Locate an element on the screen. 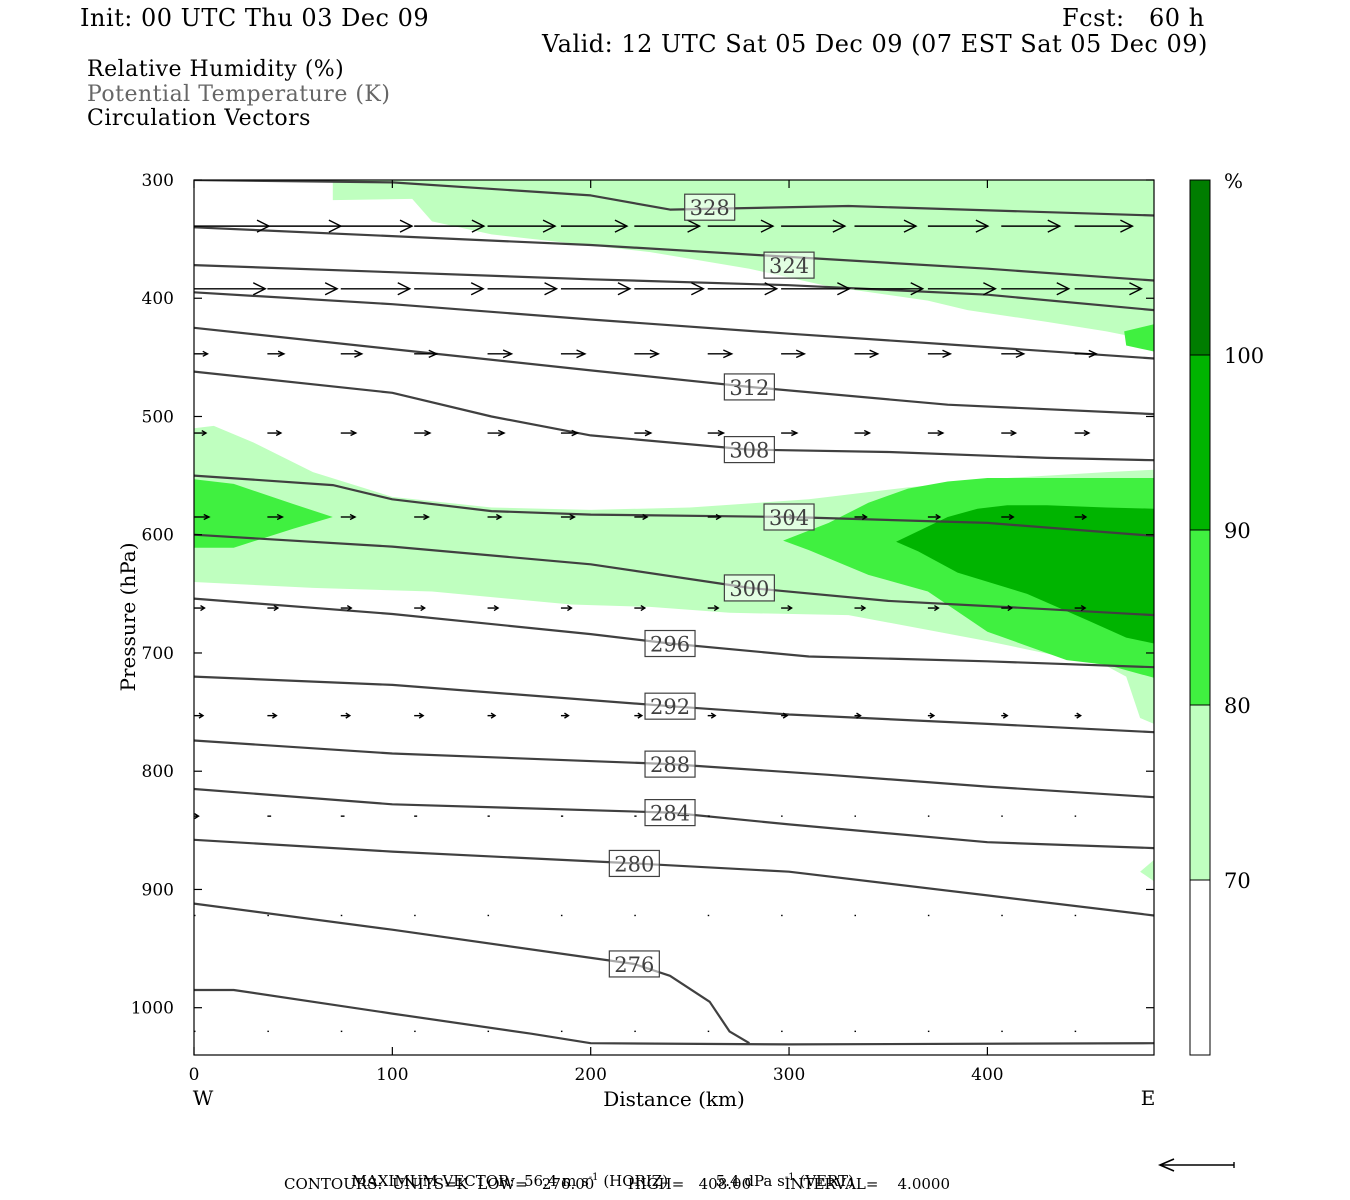 This screenshot has width=1350, height=1200. y-tick-label: 800 is located at coordinates (158, 772).